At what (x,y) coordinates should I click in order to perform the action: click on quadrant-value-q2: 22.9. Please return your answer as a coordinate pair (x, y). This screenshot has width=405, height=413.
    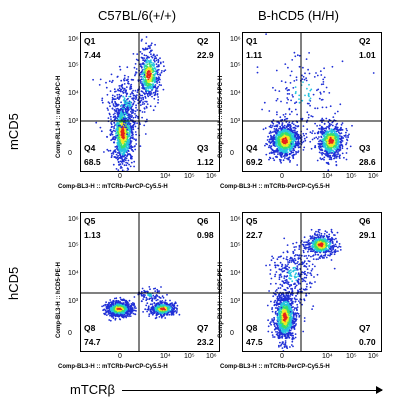
    Looking at the image, I should click on (205, 55).